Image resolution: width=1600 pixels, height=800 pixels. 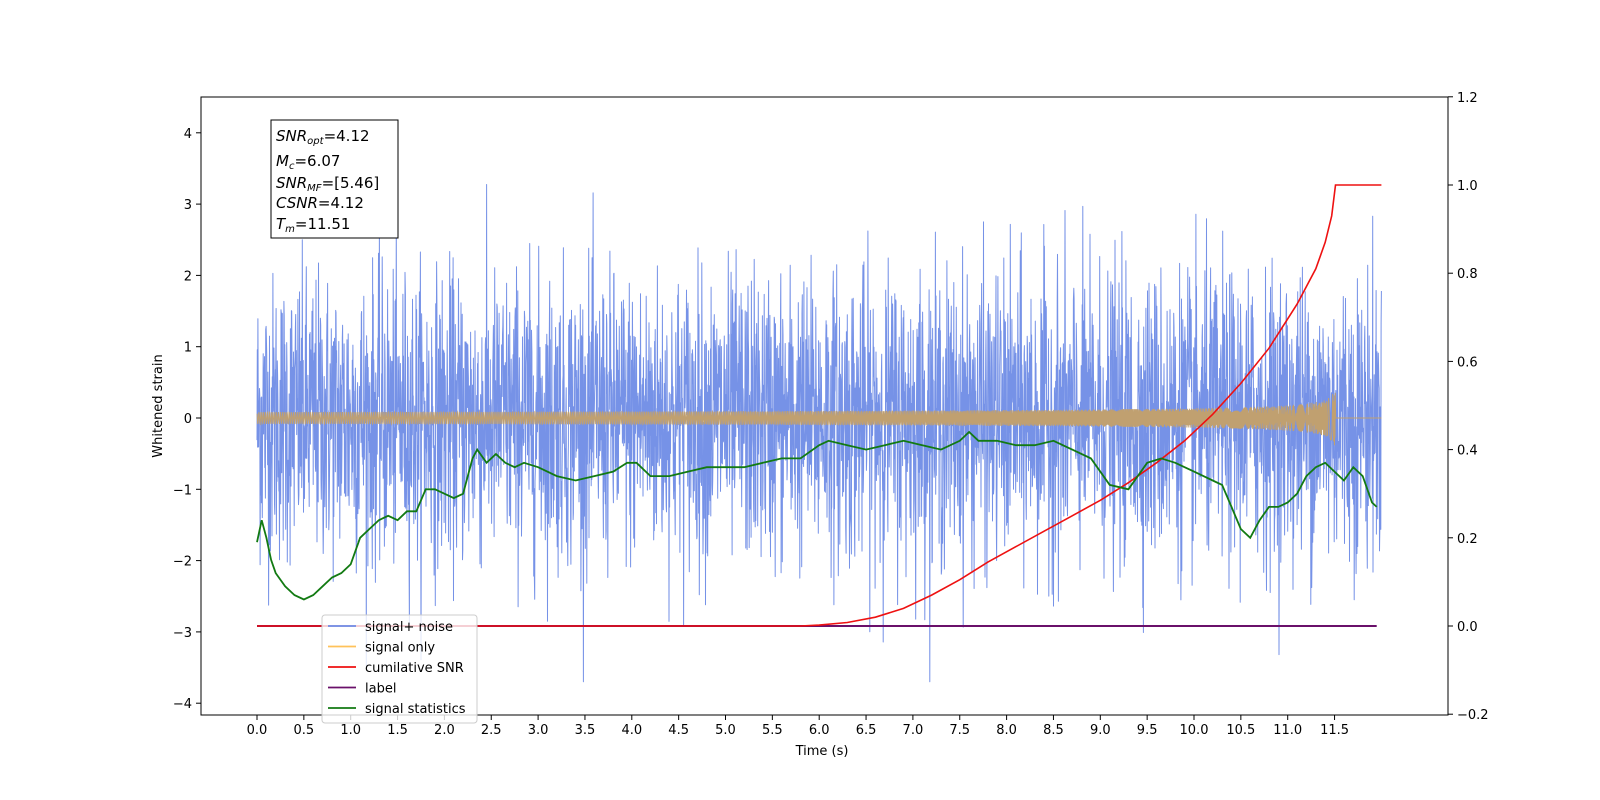 I want to click on legend-label: signal+ noise, so click(x=409, y=627).